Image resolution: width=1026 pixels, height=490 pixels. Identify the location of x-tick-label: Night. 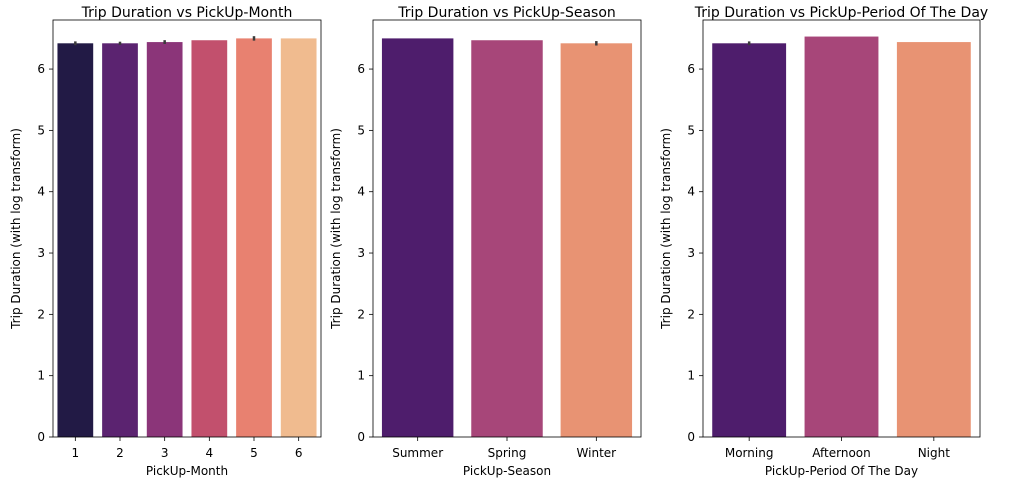
(934, 453).